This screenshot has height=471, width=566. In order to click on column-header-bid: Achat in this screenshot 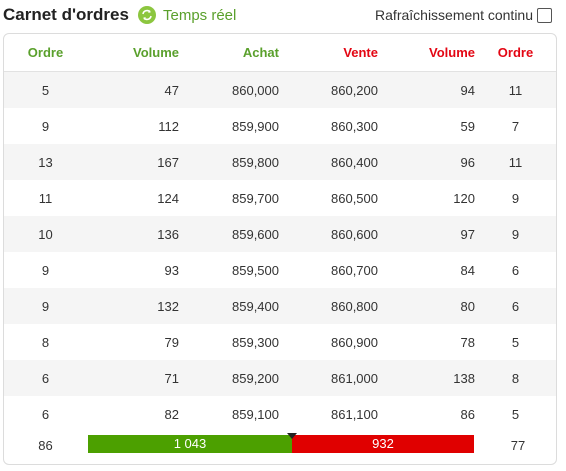, I will do `click(229, 53)`.